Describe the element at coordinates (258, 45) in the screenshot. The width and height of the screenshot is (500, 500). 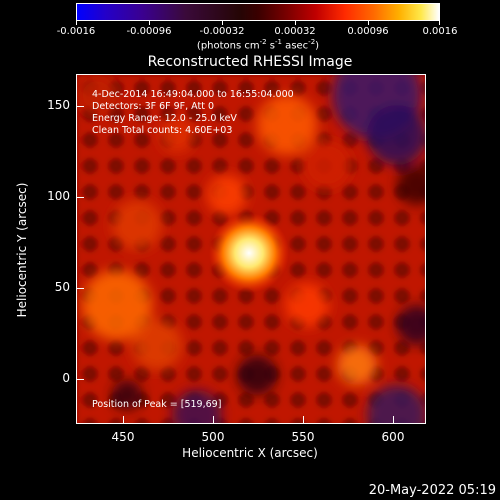
I see `colorbar-units: (photons cm-2 s-1 asec-2)` at that location.